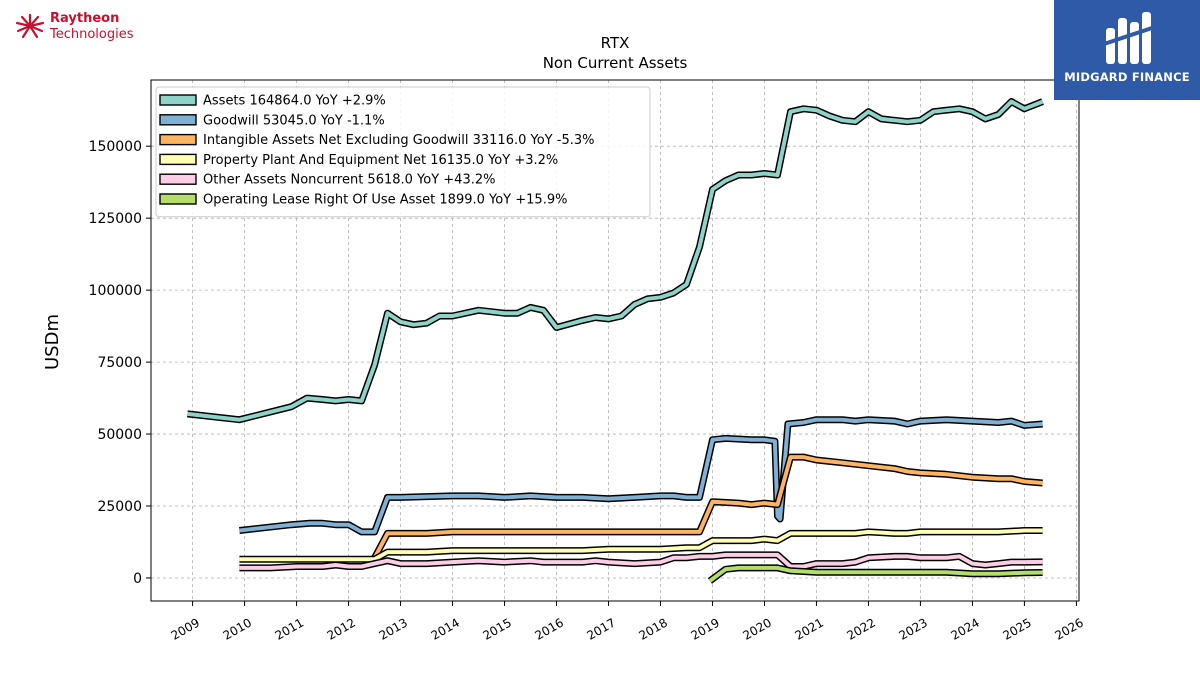  What do you see at coordinates (860, 628) in the screenshot?
I see `x-tick-label: 2022` at bounding box center [860, 628].